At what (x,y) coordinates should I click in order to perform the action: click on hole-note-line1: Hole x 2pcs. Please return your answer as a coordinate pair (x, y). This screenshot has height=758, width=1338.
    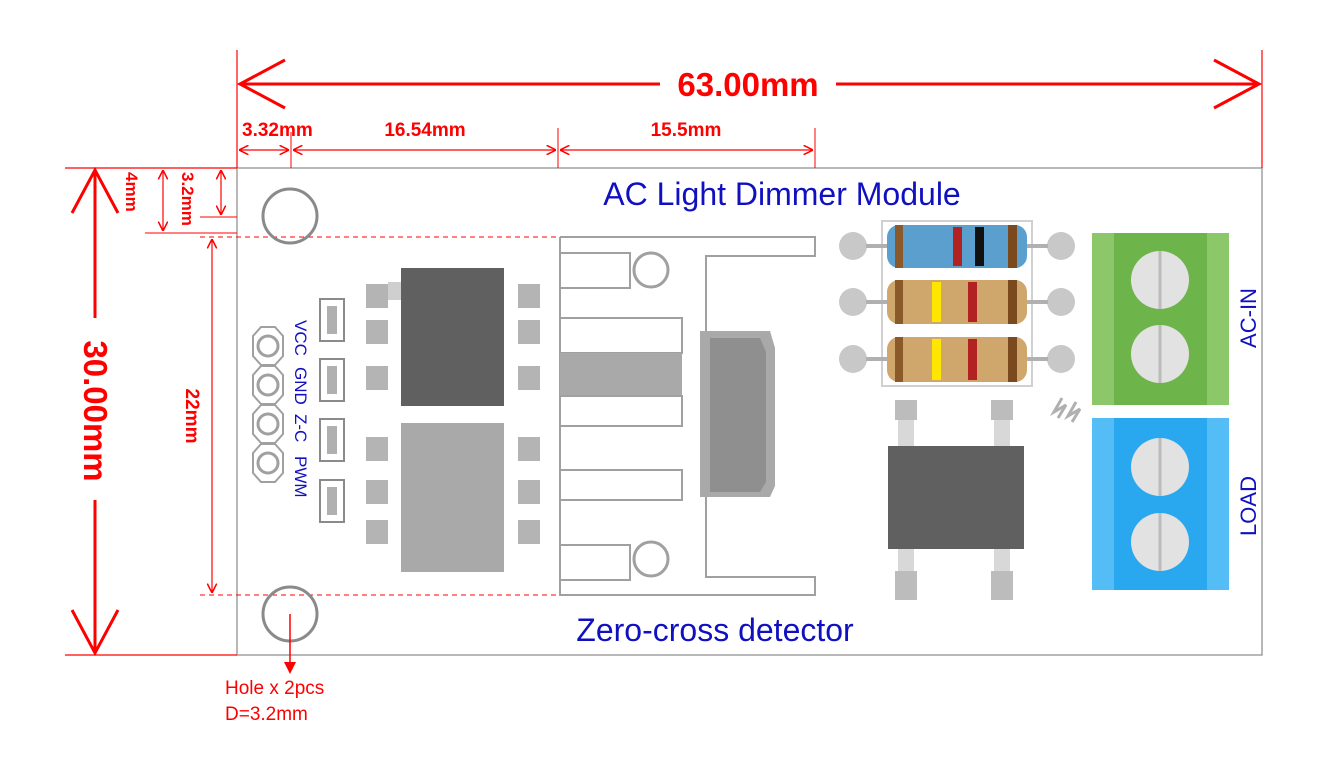
    Looking at the image, I should click on (274, 688).